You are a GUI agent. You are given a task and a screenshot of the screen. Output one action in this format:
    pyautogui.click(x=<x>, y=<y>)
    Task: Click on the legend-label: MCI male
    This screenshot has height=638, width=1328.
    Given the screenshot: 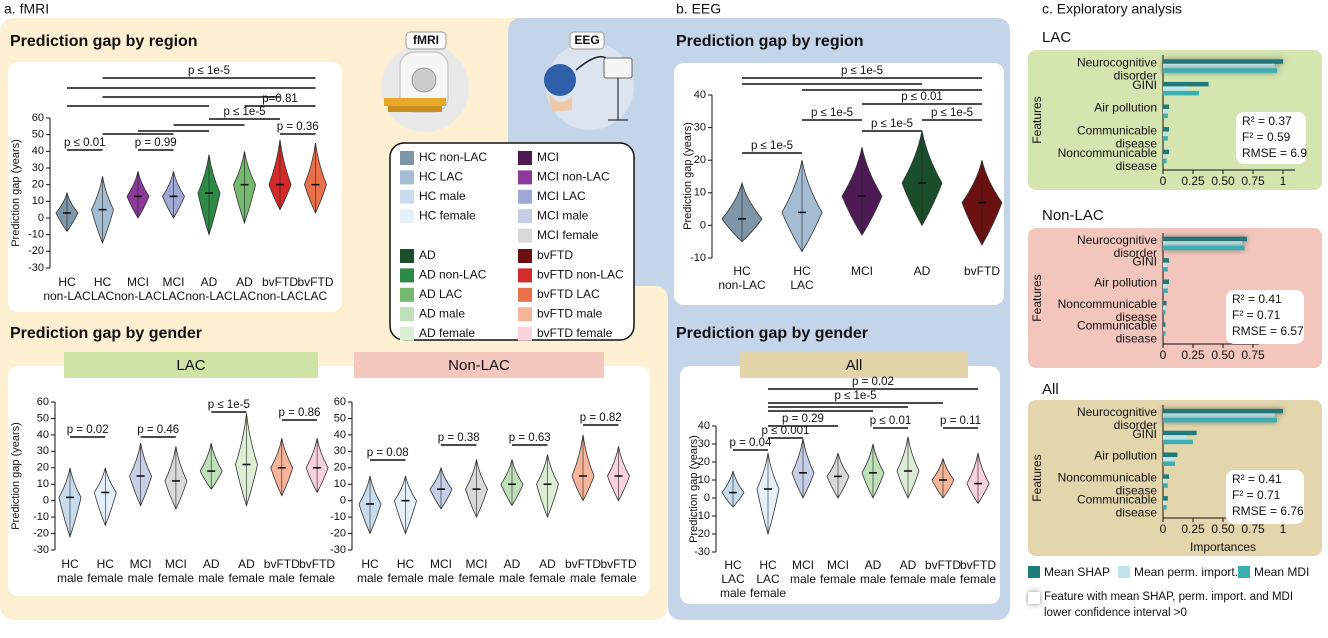 What is the action you would take?
    pyautogui.click(x=563, y=215)
    